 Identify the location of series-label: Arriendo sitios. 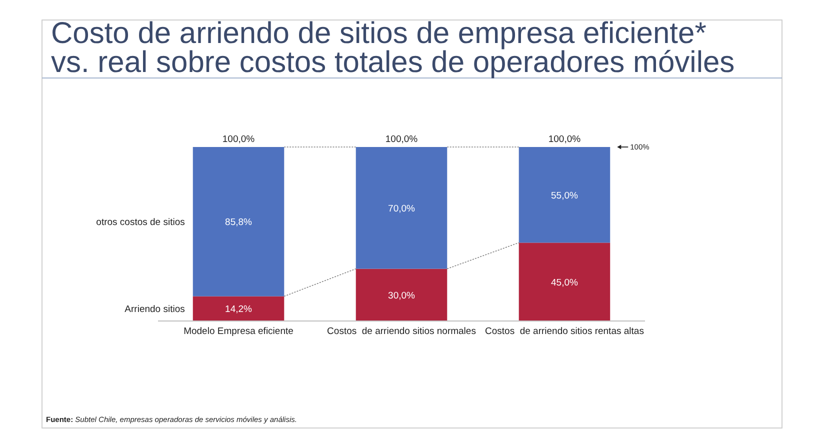
(155, 310).